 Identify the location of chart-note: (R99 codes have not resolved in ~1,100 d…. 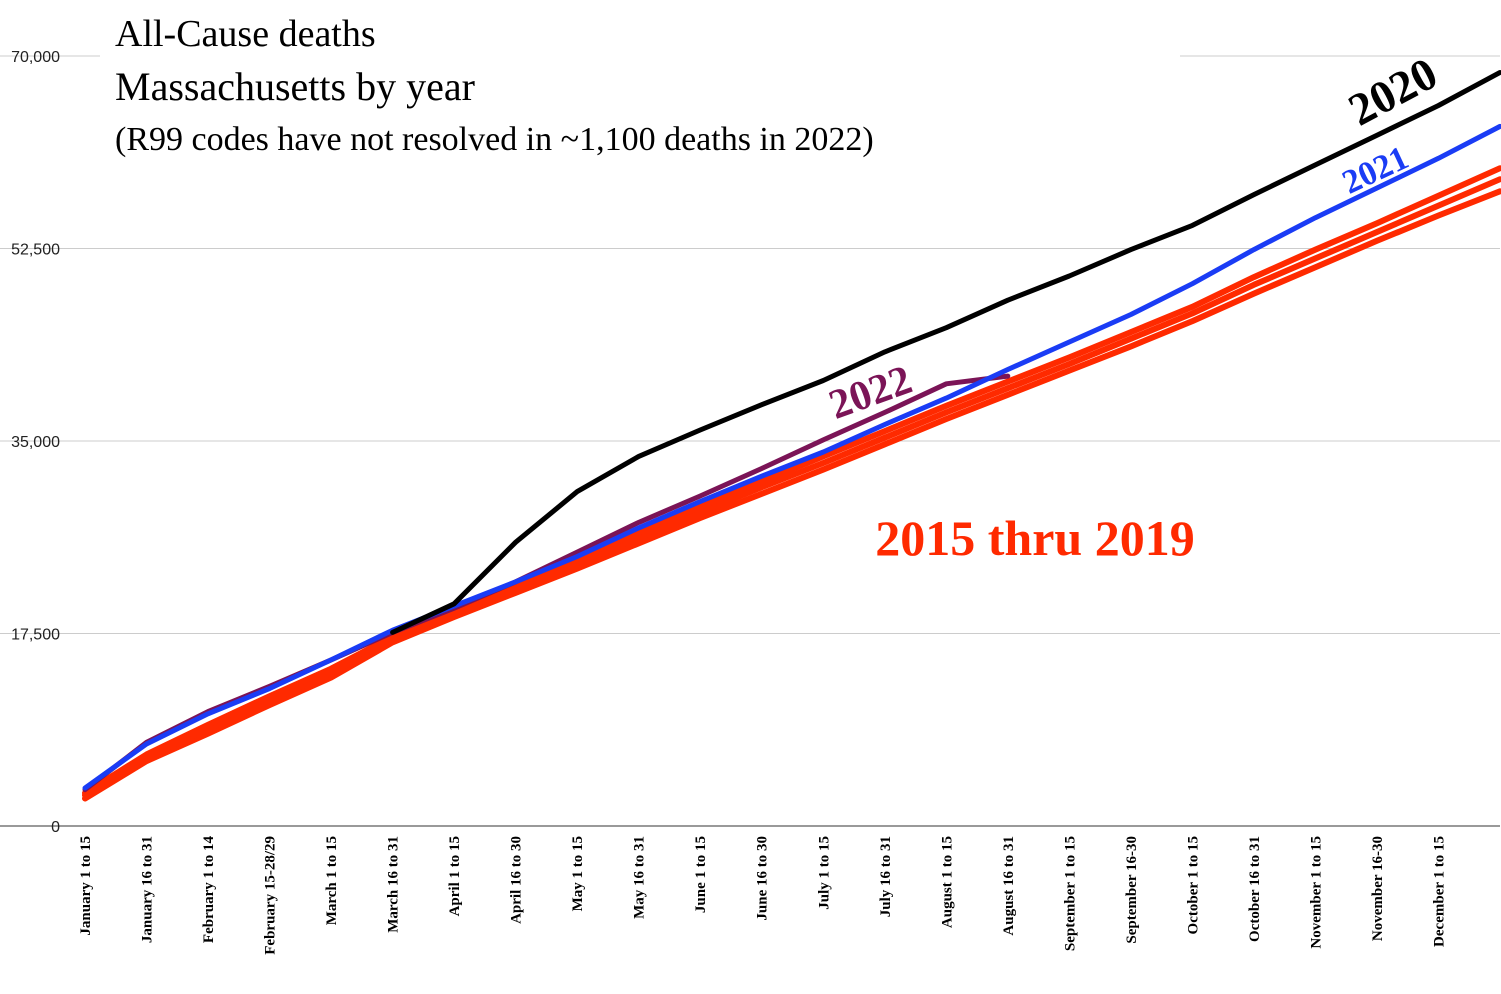
(494, 139).